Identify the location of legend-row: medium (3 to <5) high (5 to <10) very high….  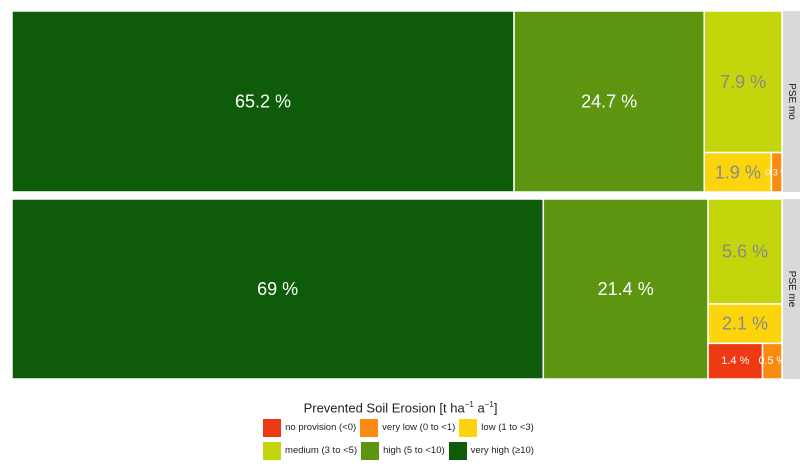
(400, 450).